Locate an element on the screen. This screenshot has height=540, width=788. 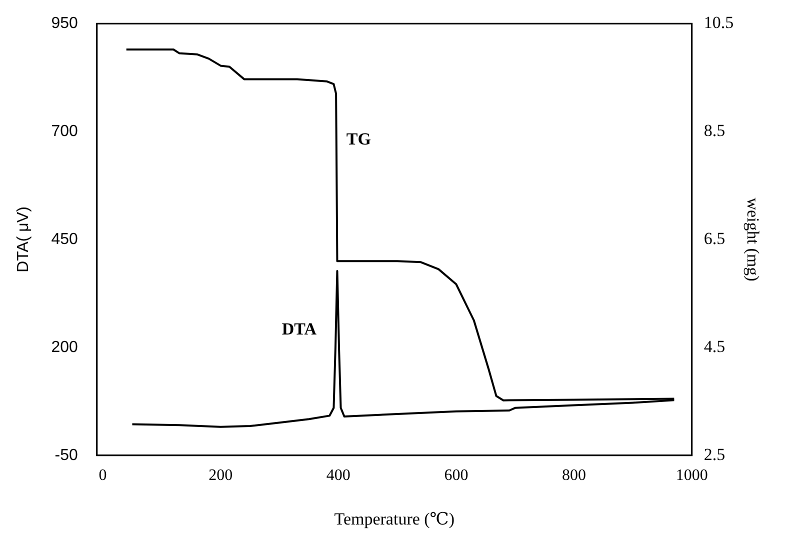
x-tick-label: 400 is located at coordinates (338, 475).